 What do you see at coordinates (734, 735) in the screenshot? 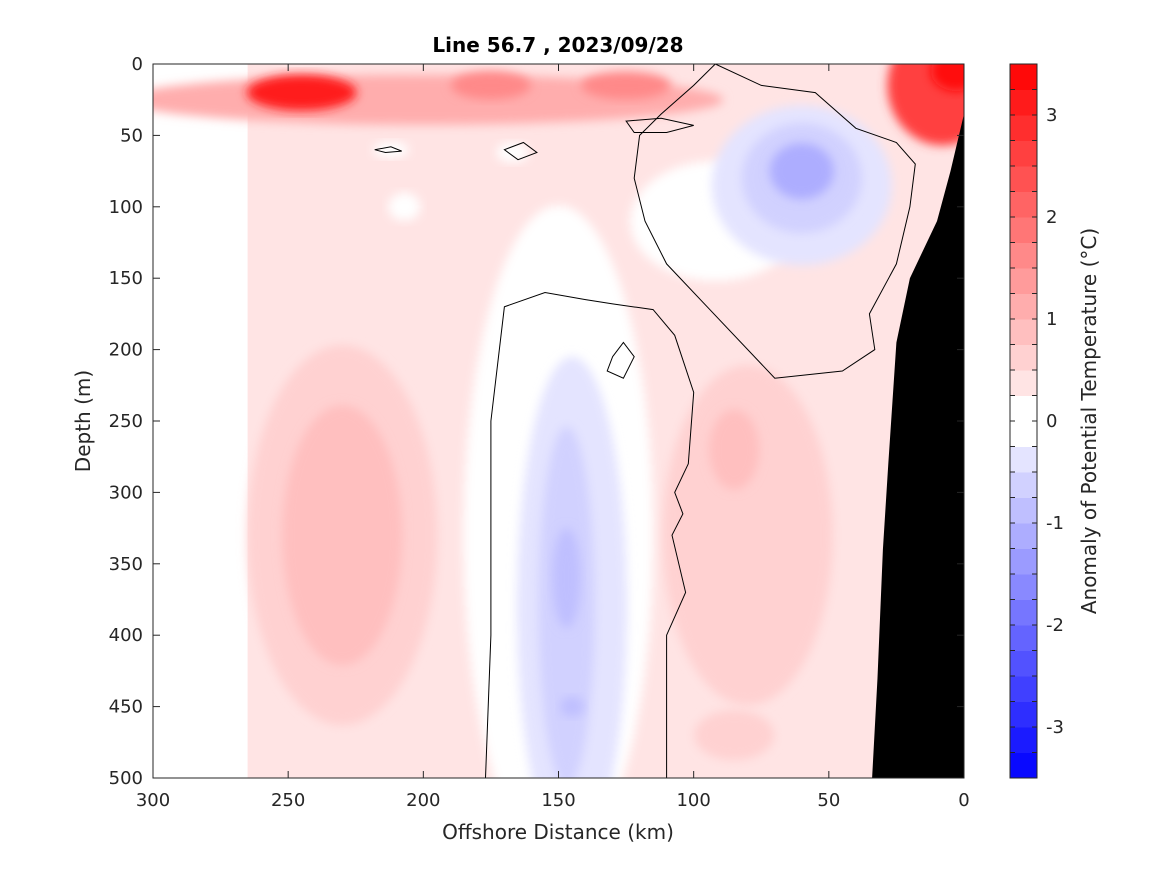
I see `warm-anomaly-deep` at bounding box center [734, 735].